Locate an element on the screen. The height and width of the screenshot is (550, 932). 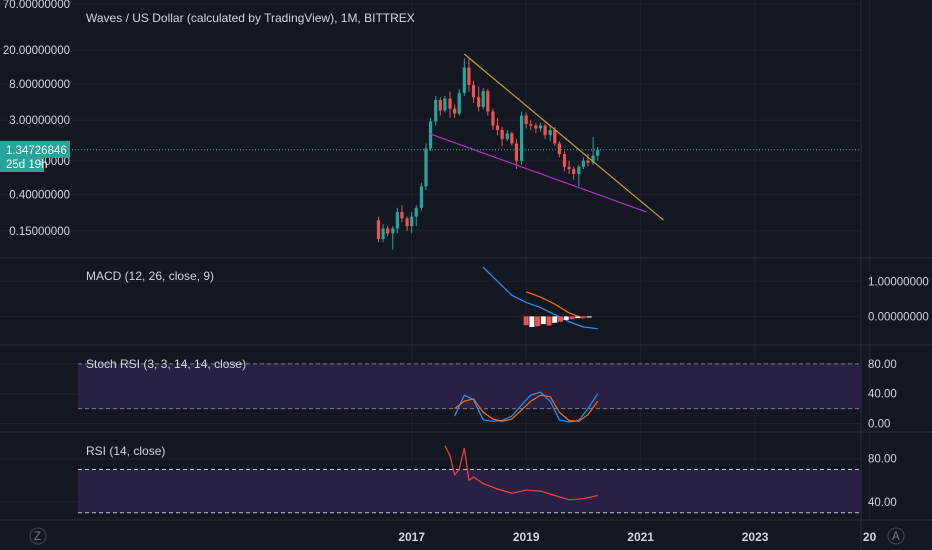
auto-scale-button-ring is located at coordinates (896, 536).